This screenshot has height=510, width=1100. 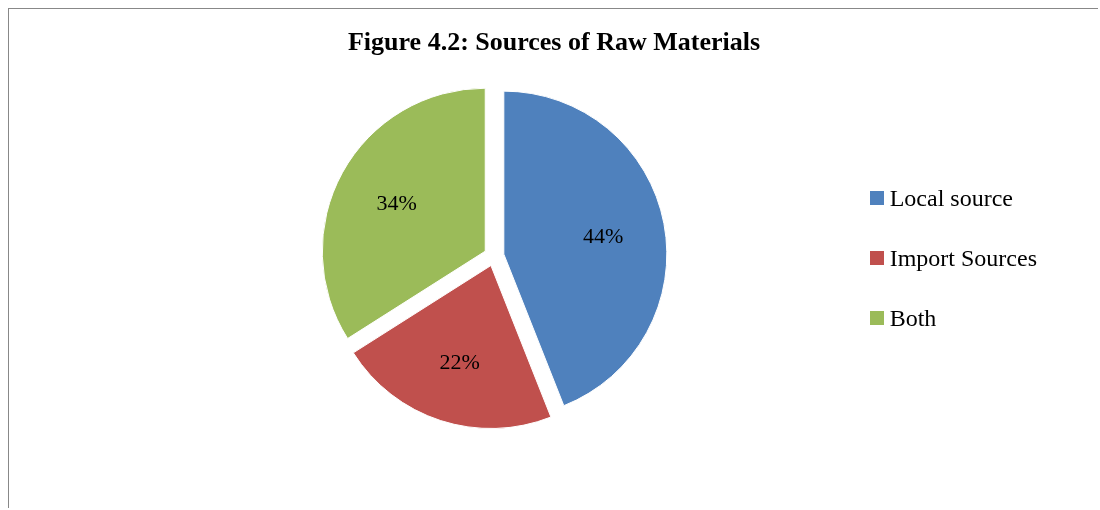 I want to click on legend-label: Both, so click(x=913, y=318).